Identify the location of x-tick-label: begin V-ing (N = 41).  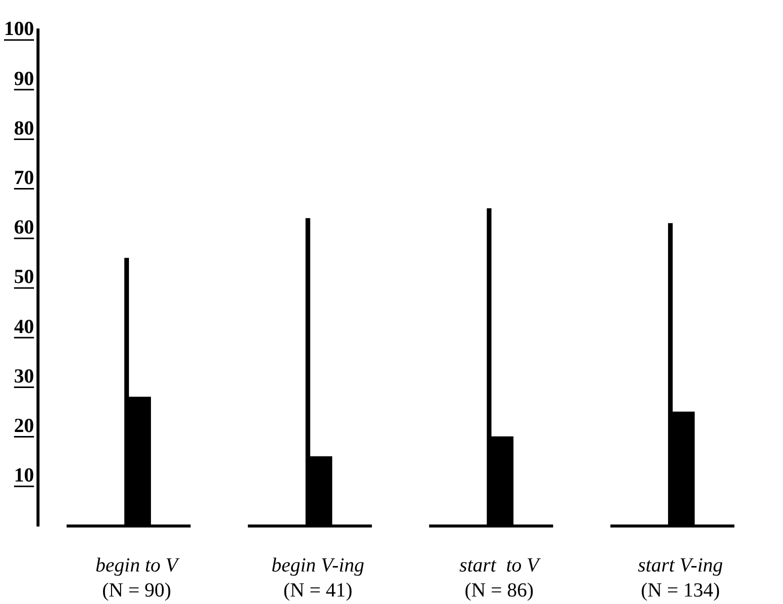
(317, 578).